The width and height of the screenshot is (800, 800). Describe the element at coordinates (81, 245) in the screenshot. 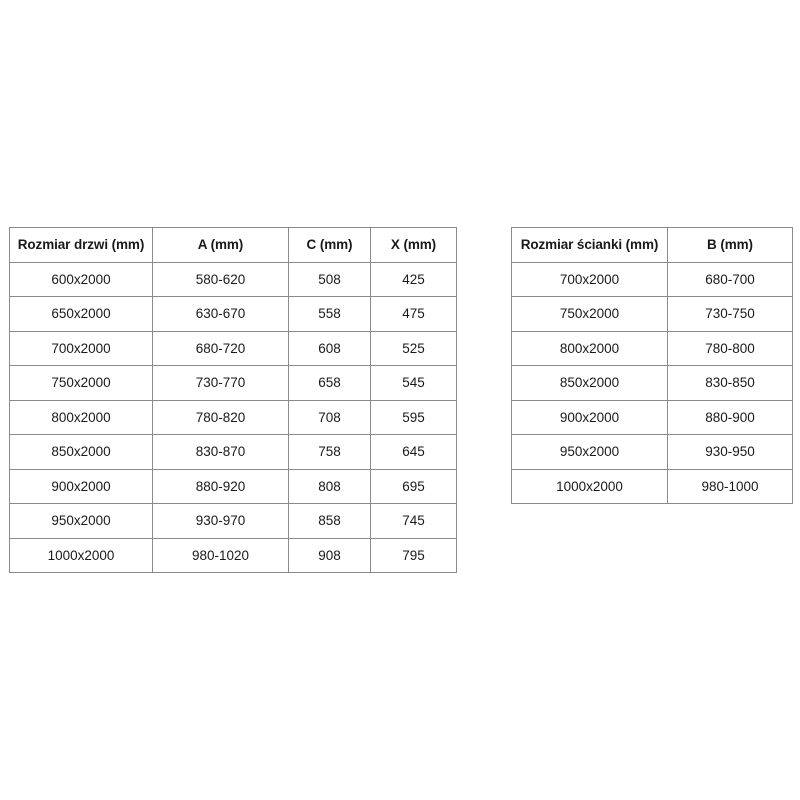

I see `column-header-door-size: Rozmiar drzwi (mm)` at that location.